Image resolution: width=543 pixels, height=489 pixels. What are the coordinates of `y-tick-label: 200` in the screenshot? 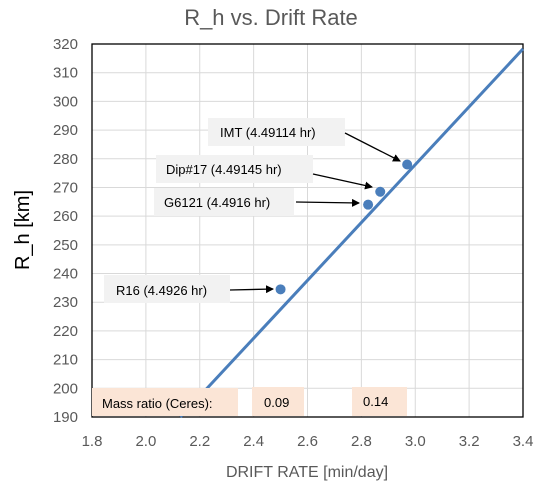 It's located at (65, 388).